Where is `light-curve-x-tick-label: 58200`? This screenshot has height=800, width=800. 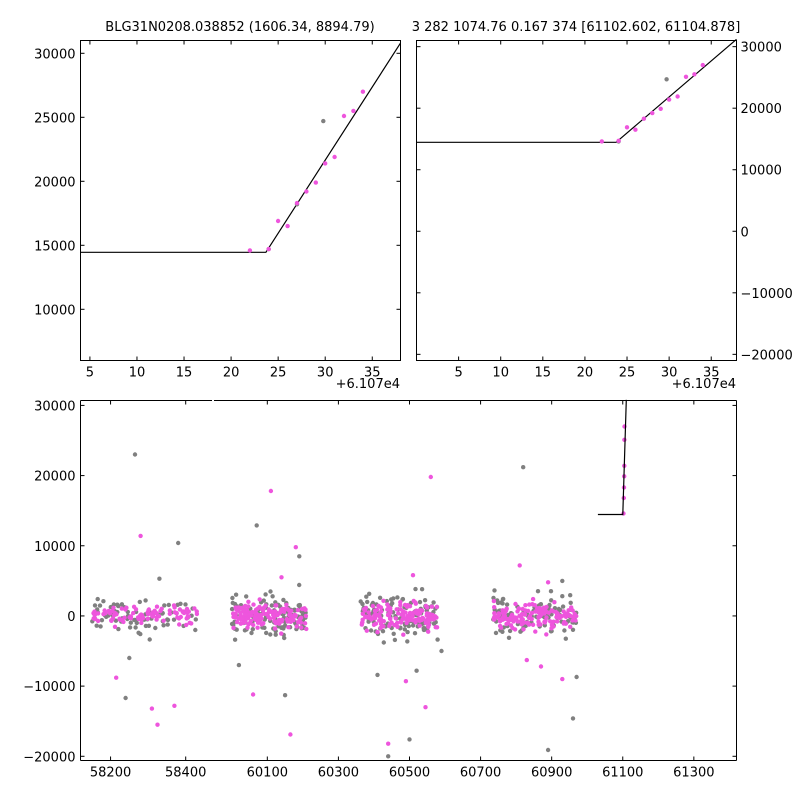
light-curve-x-tick-label: 58200 is located at coordinates (110, 773).